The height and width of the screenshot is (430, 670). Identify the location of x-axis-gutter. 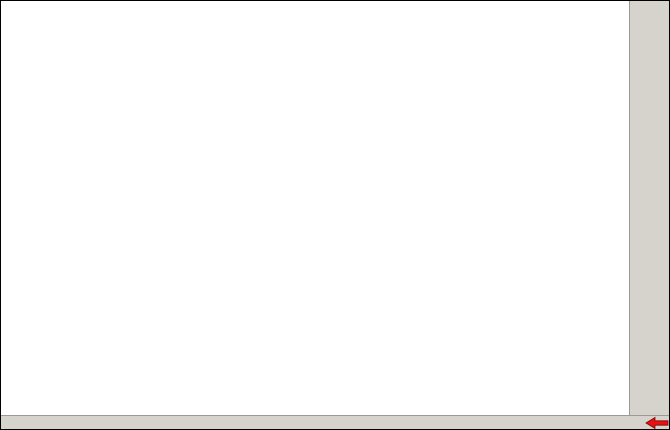
(335, 422).